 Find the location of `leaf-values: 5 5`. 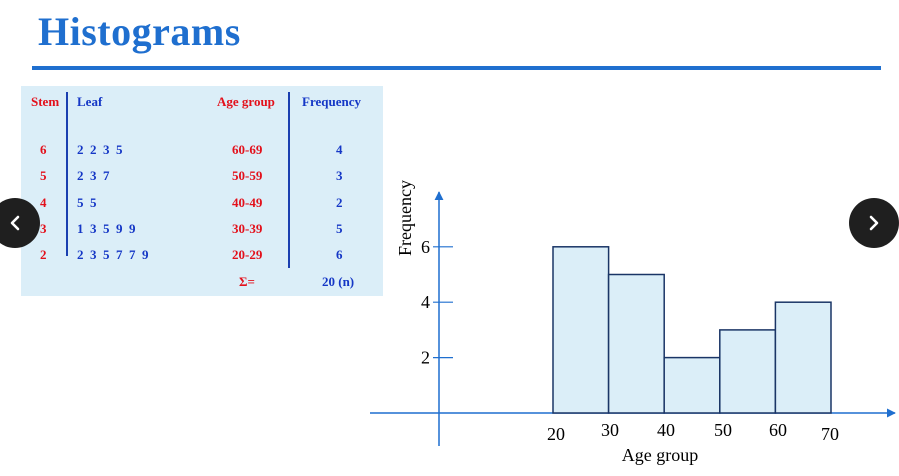

leaf-values: 5 5 is located at coordinates (87, 202).